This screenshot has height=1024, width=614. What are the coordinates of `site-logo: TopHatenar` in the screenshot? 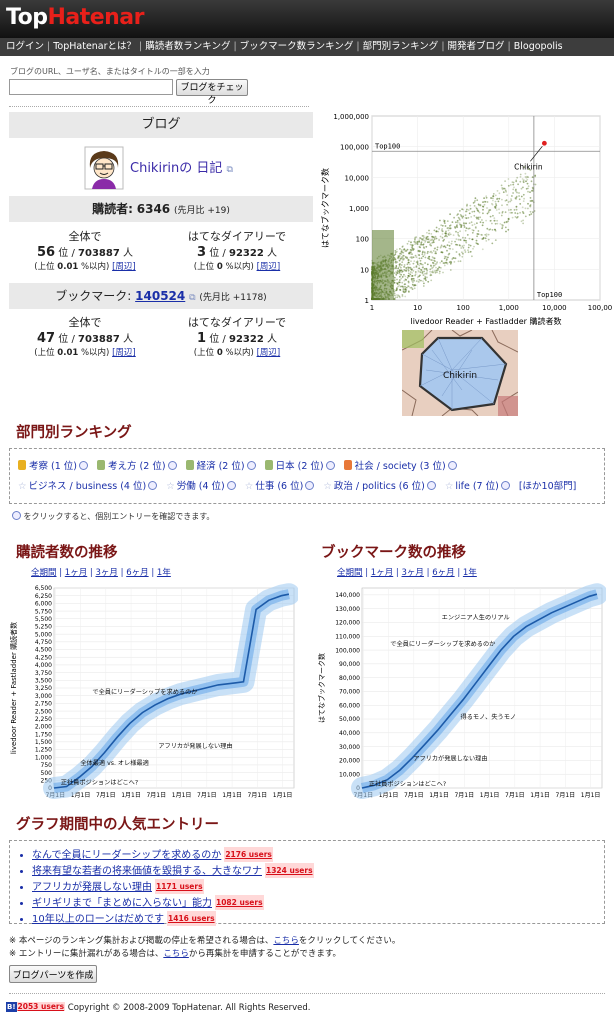 It's located at (75, 17).